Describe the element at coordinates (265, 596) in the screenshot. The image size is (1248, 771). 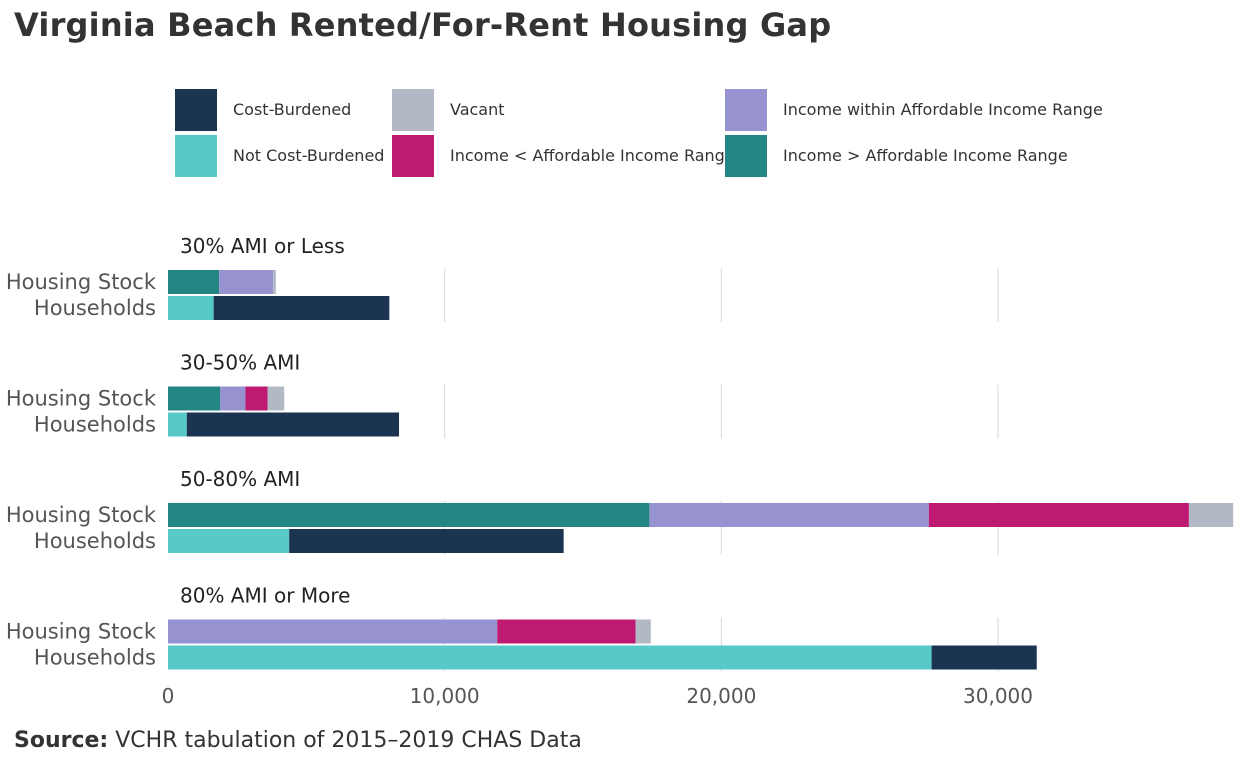
I see `group-label: 80% AMI or More` at that location.